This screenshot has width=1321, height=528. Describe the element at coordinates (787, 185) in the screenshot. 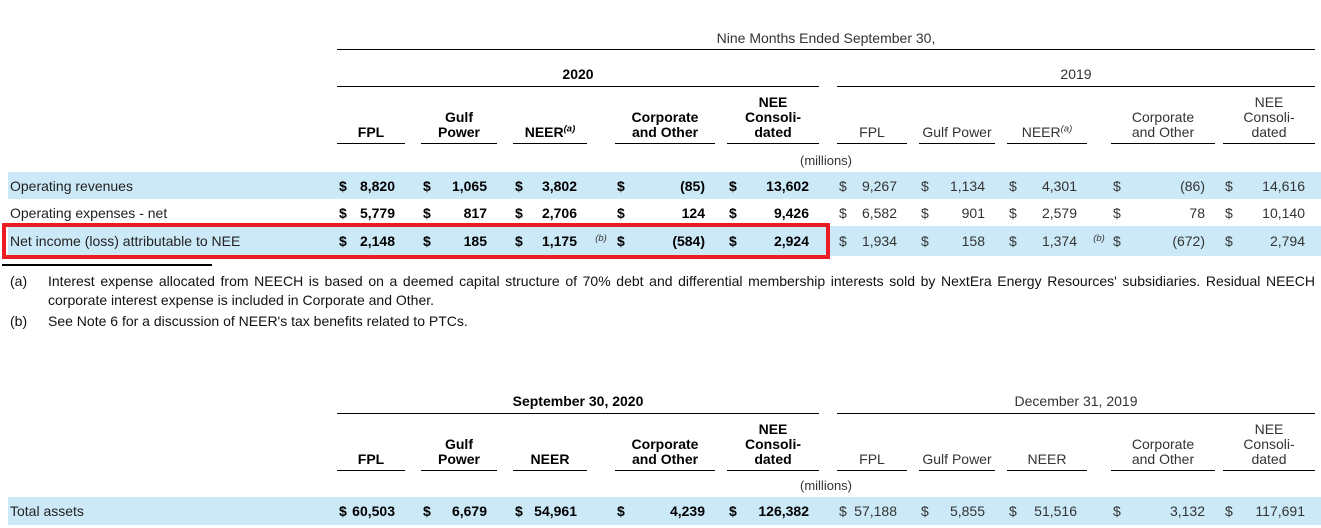

I see `value: 13,602` at that location.